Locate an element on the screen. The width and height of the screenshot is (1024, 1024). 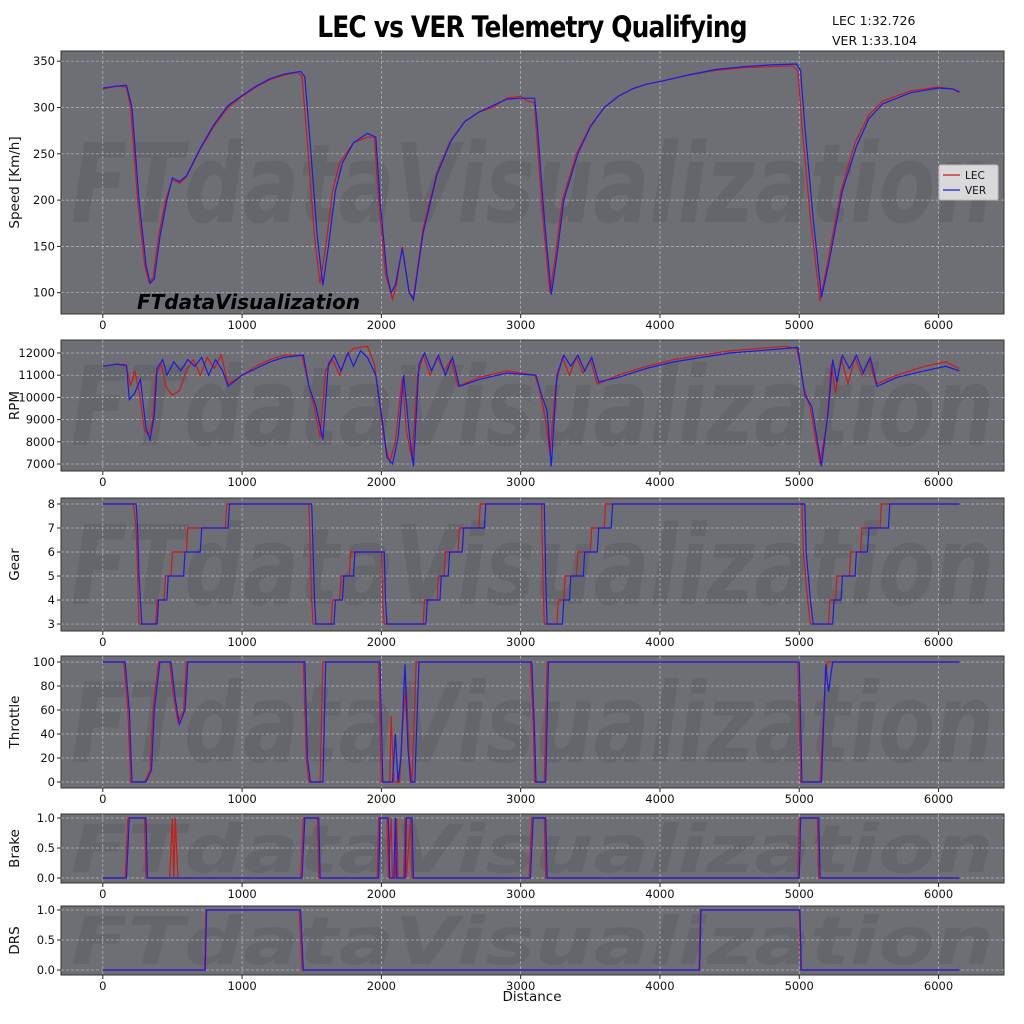
legend: LEC VER is located at coordinates (968, 182).